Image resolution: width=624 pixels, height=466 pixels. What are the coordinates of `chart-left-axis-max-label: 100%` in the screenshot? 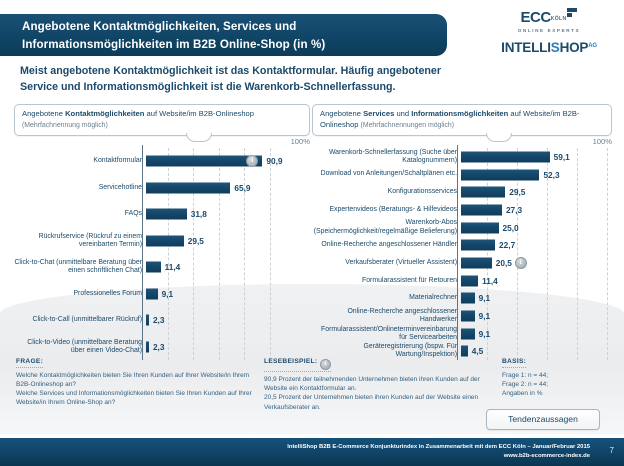 It's located at (300, 141).